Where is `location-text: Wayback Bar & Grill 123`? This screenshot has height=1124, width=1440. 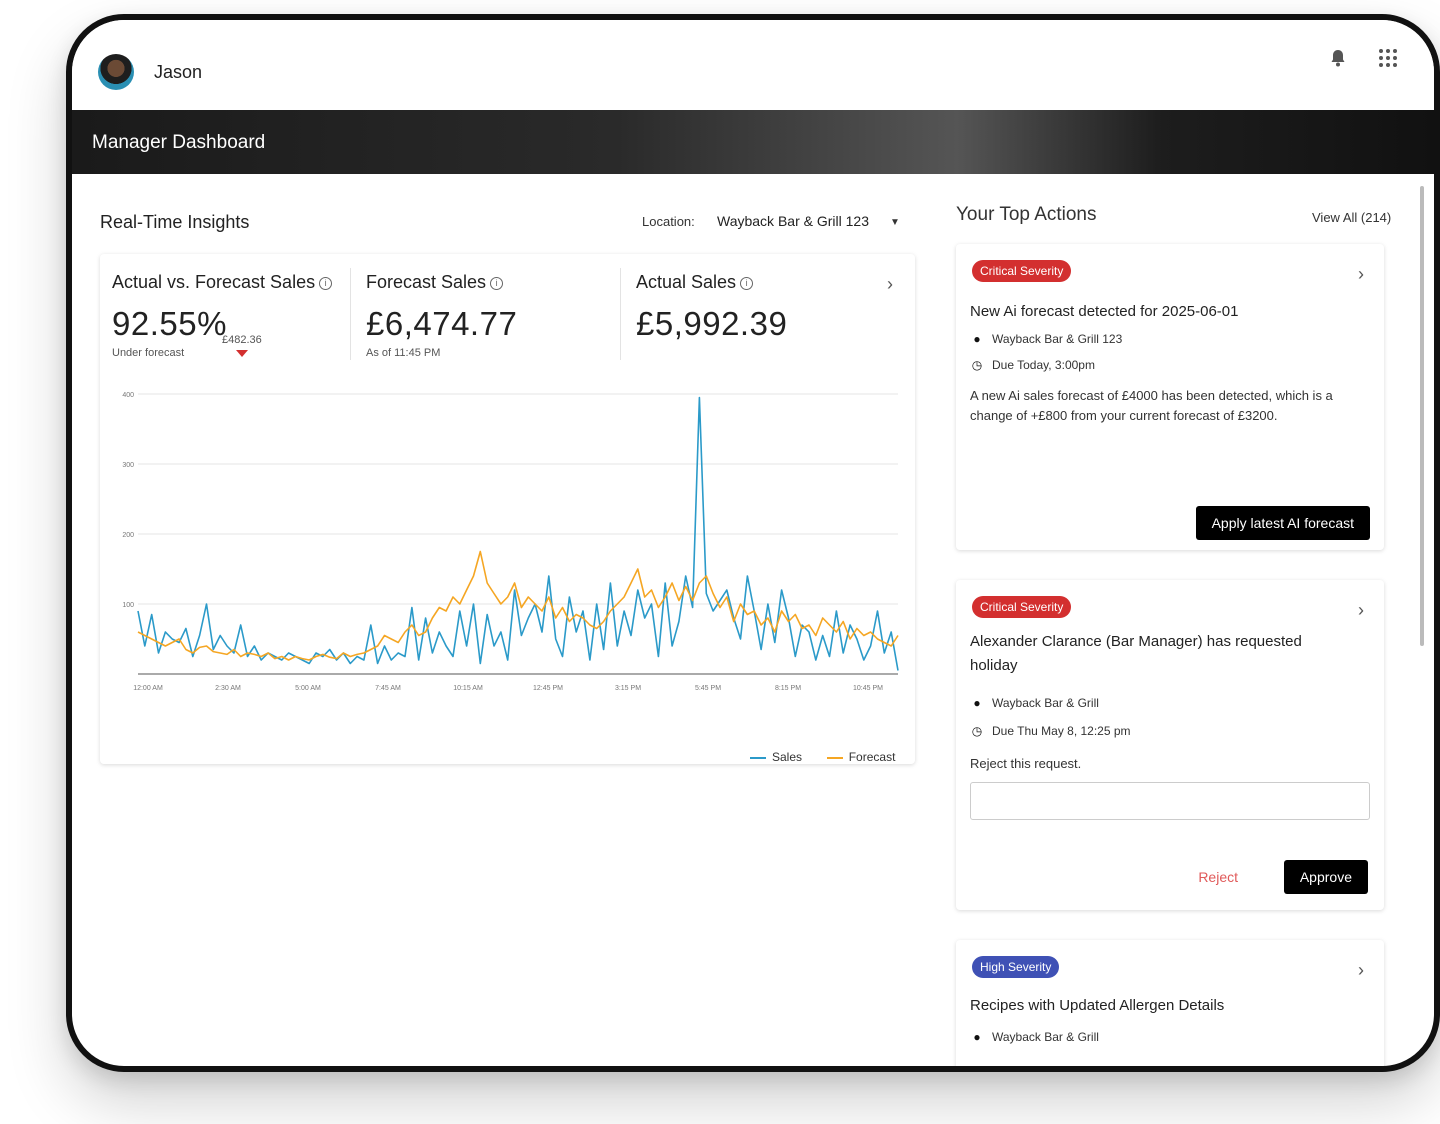 location-text: Wayback Bar & Grill 123 is located at coordinates (1057, 339).